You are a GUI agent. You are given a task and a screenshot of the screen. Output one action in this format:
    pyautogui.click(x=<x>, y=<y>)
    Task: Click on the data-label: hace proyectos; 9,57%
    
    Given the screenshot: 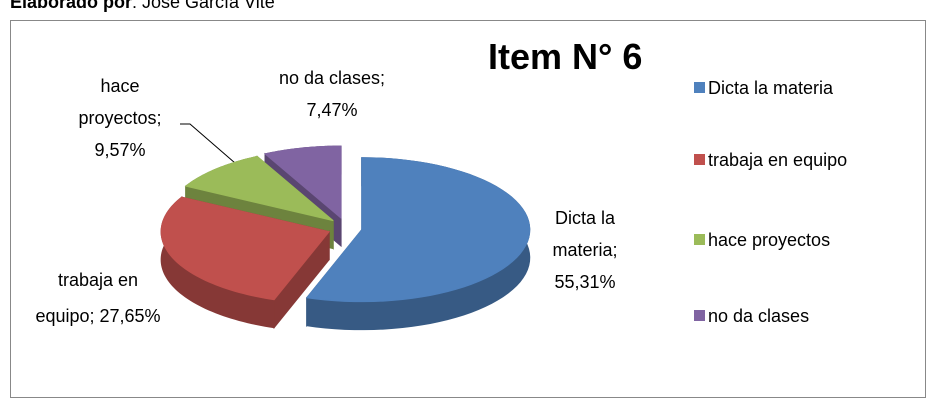 What is the action you would take?
    pyautogui.click(x=120, y=118)
    